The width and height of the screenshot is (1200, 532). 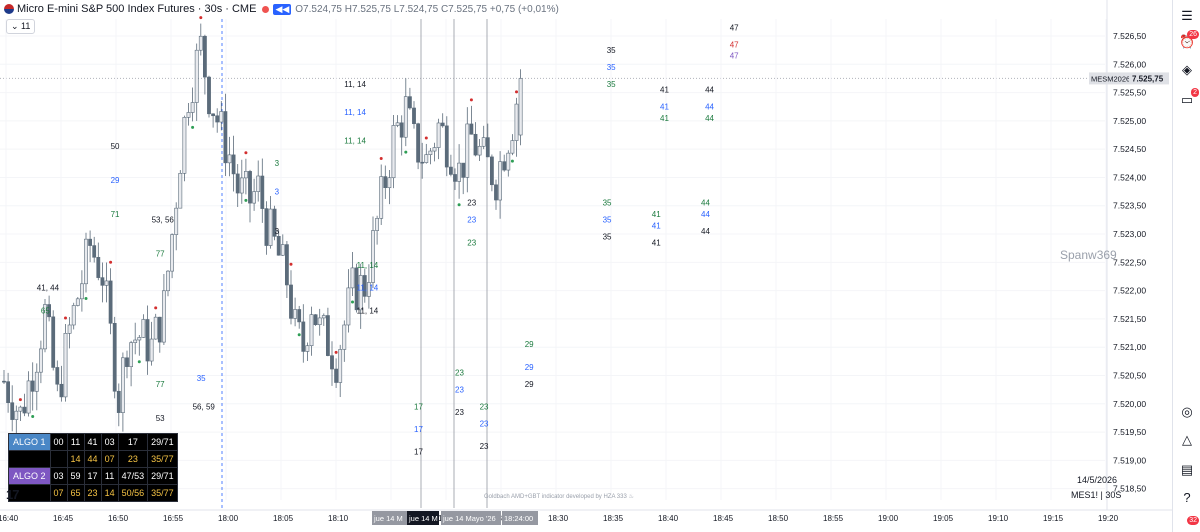 I want to click on indicator-label-lbl-23f: 23, so click(x=459, y=412).